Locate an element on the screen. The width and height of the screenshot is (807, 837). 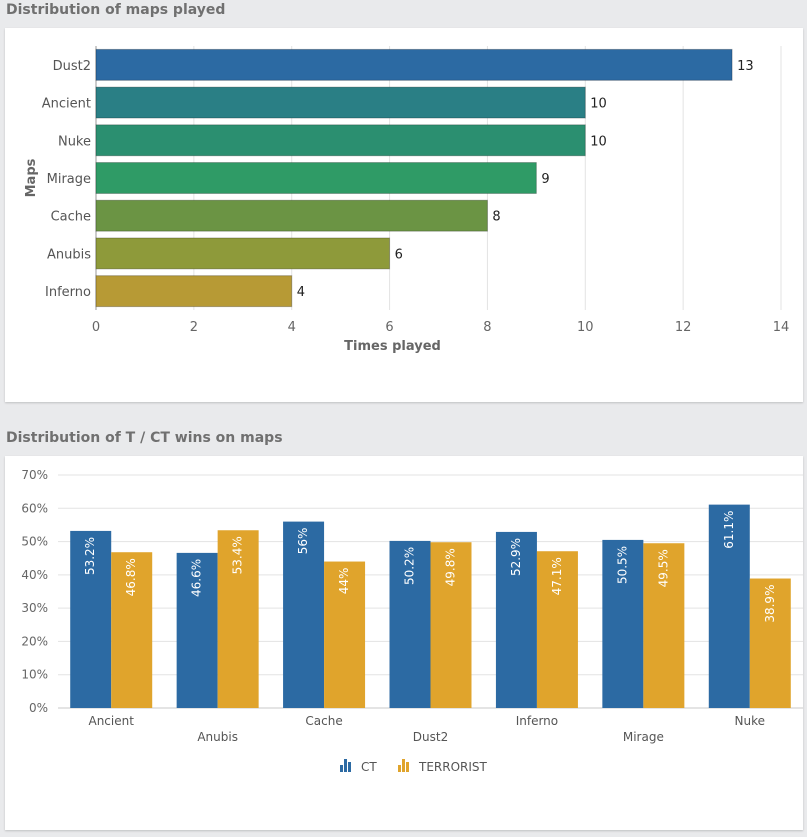
bar-terrorist-cache is located at coordinates (345, 634).